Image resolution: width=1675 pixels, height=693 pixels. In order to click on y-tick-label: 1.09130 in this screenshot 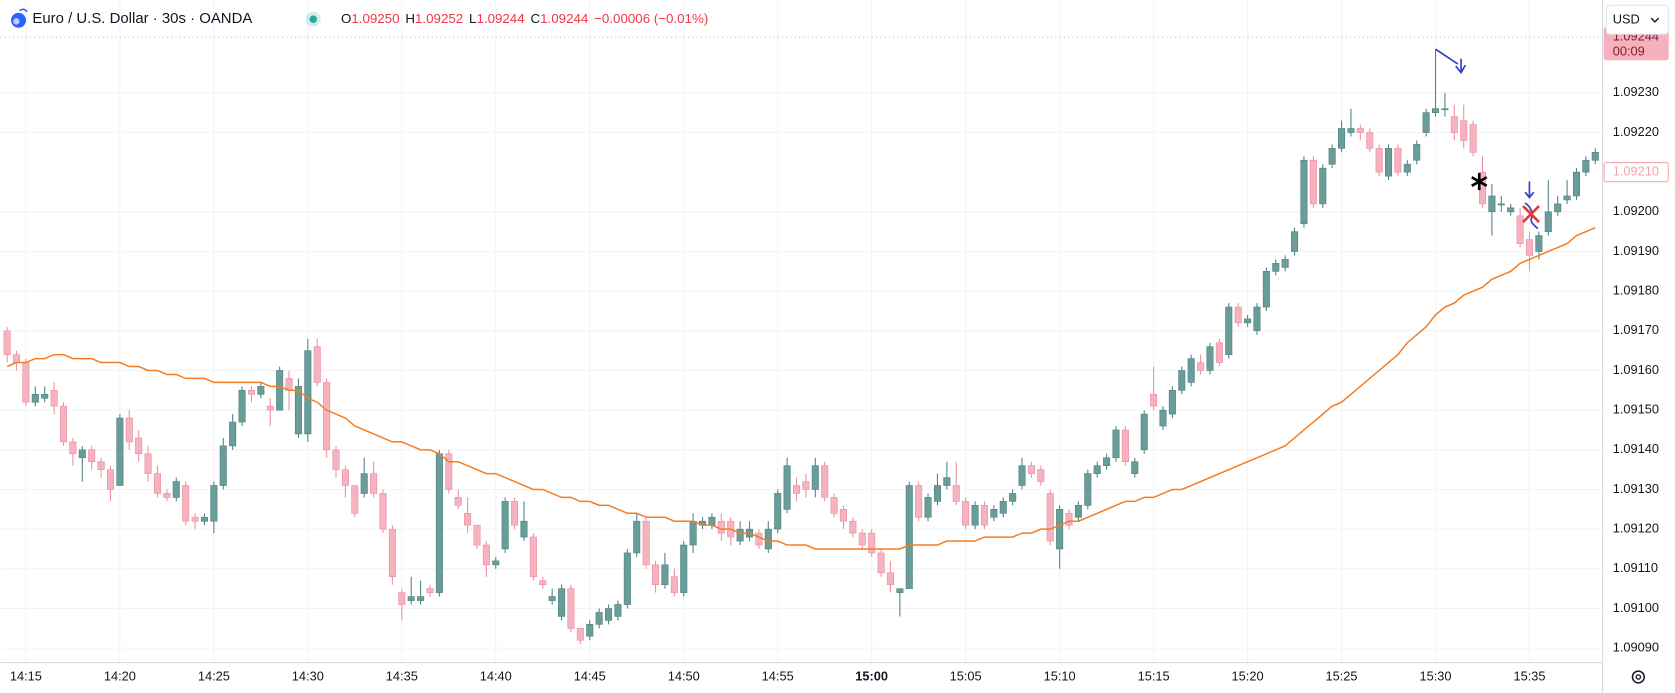, I will do `click(1636, 488)`.